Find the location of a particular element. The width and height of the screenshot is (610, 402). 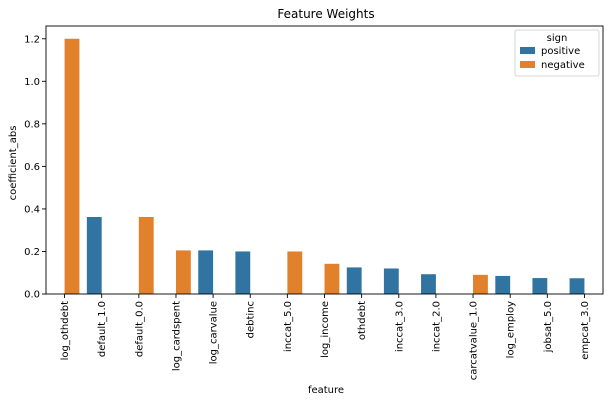

y-tick-label: 1.2 is located at coordinates (32, 39).